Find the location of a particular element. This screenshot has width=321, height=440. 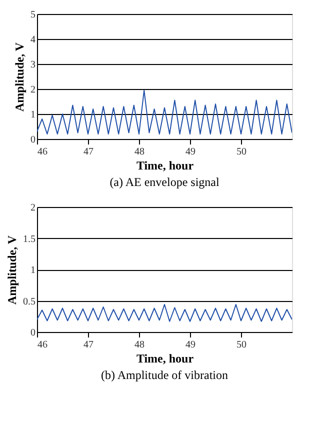

y-tick-label: 0.5 is located at coordinates (29, 302).